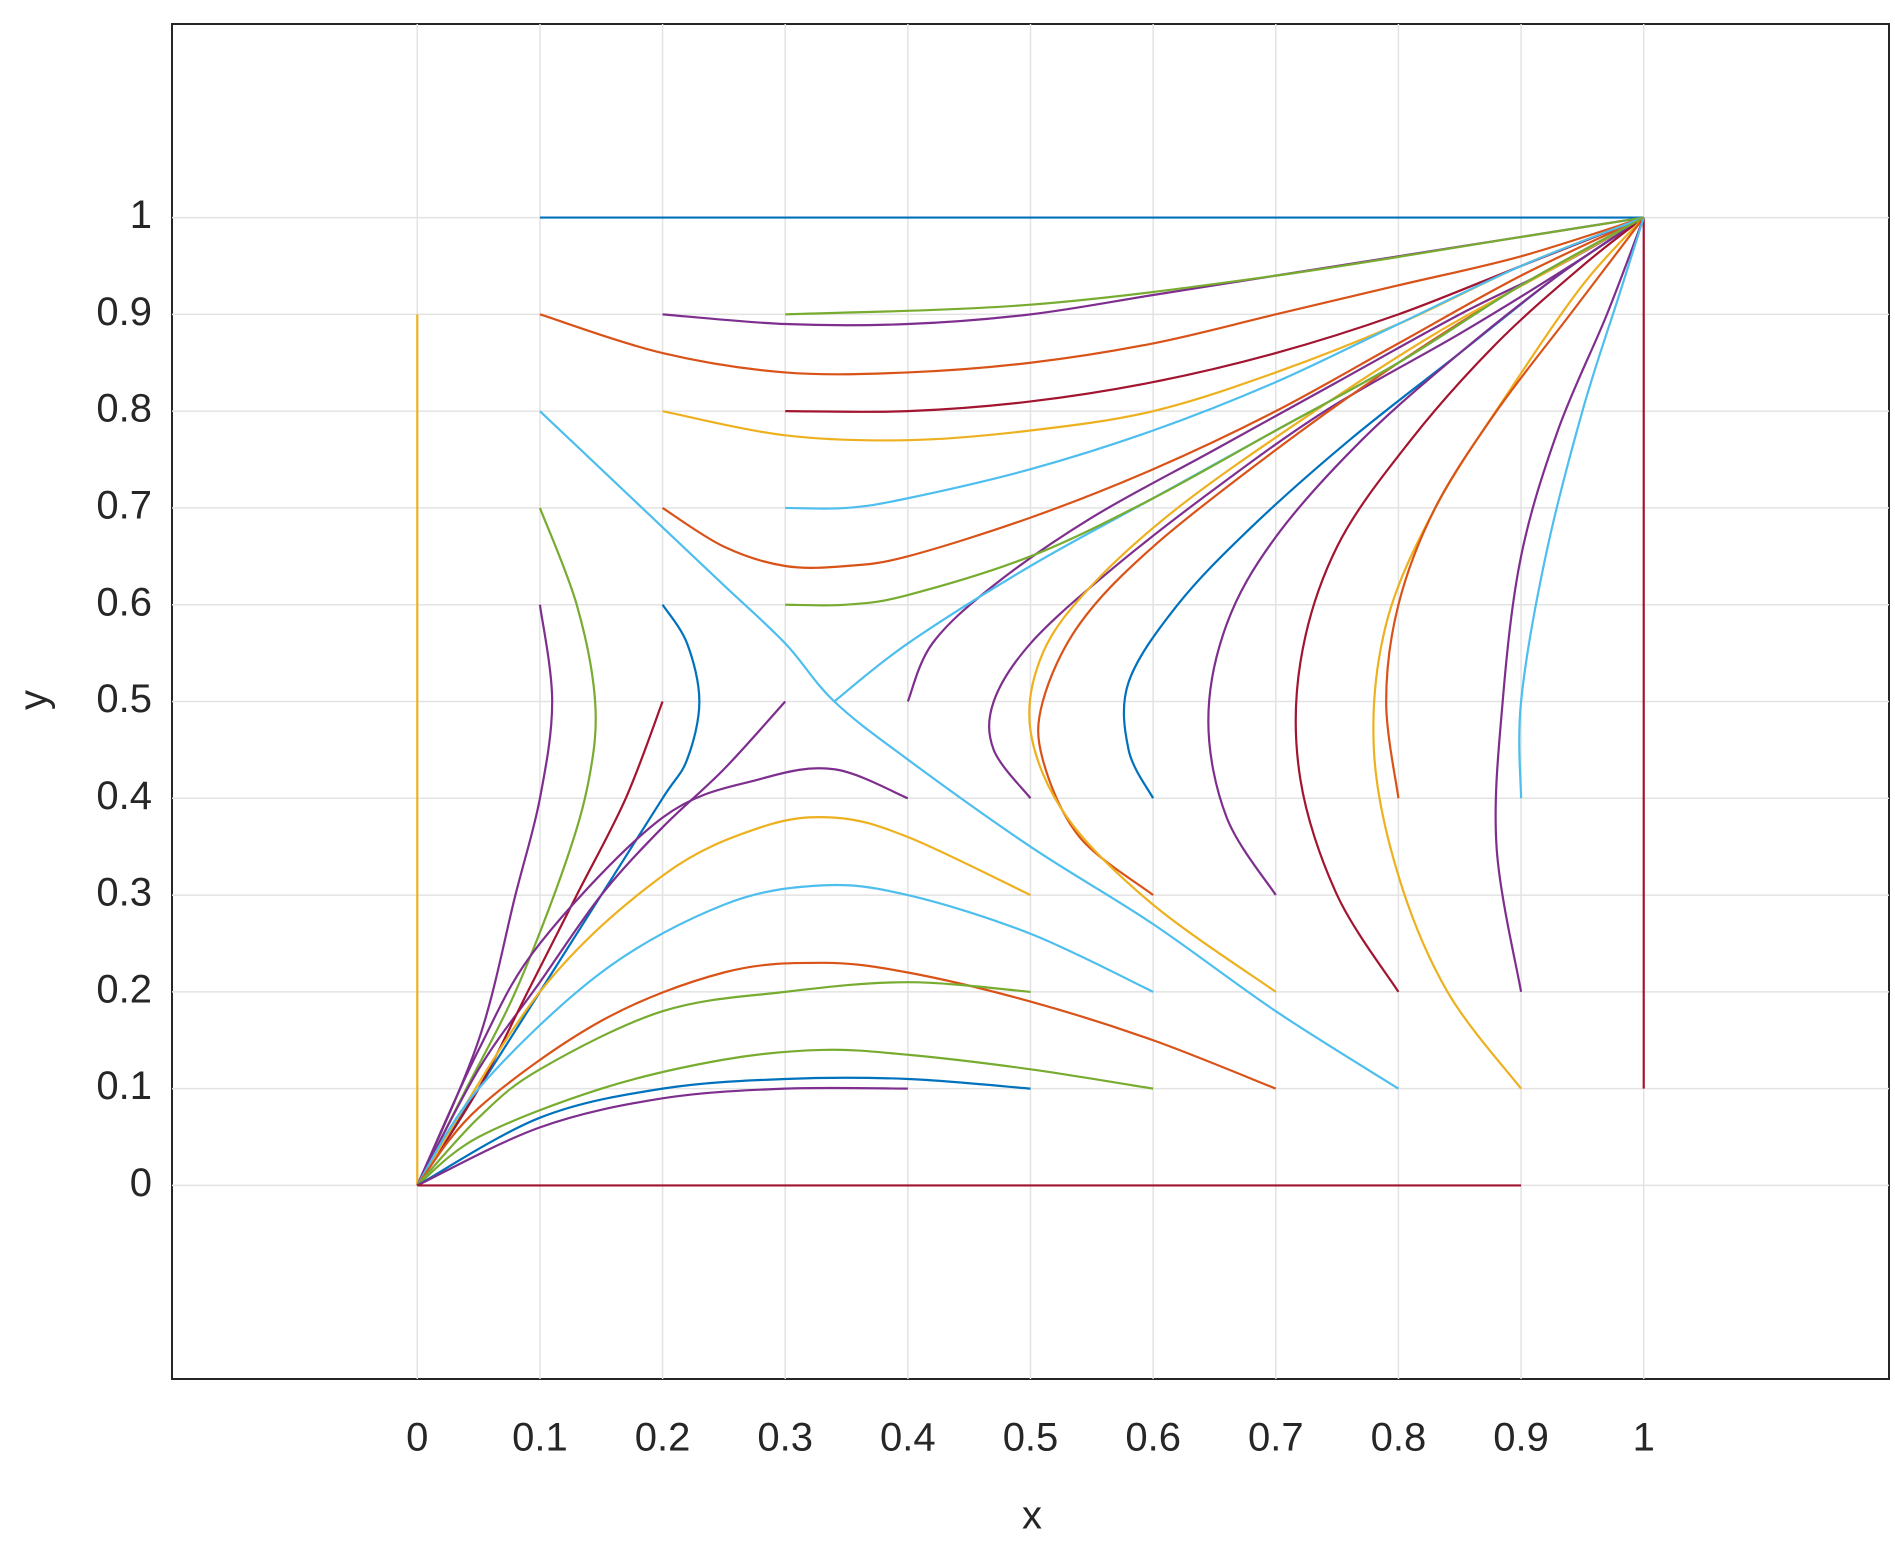  What do you see at coordinates (785, 1438) in the screenshot?
I see `x-tick-label: 0.3` at bounding box center [785, 1438].